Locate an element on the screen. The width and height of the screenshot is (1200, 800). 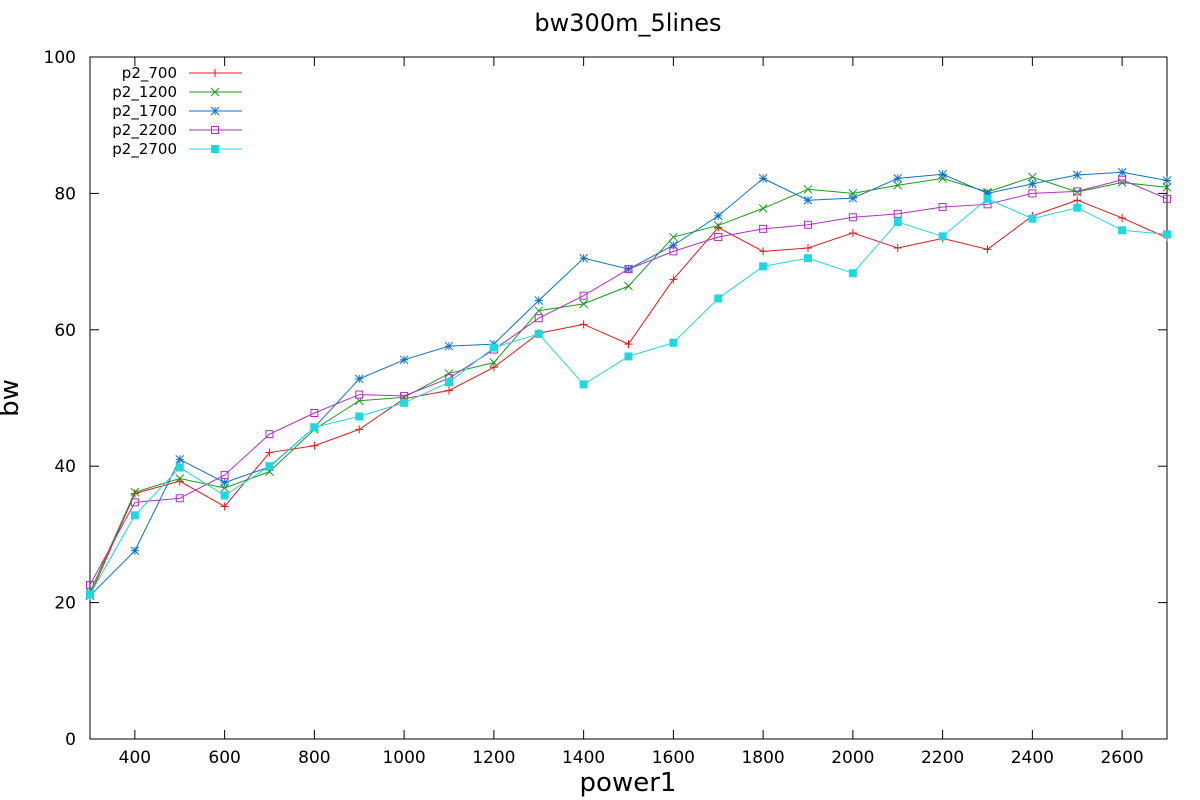
legend-label: p2_2200 is located at coordinates (144, 130).